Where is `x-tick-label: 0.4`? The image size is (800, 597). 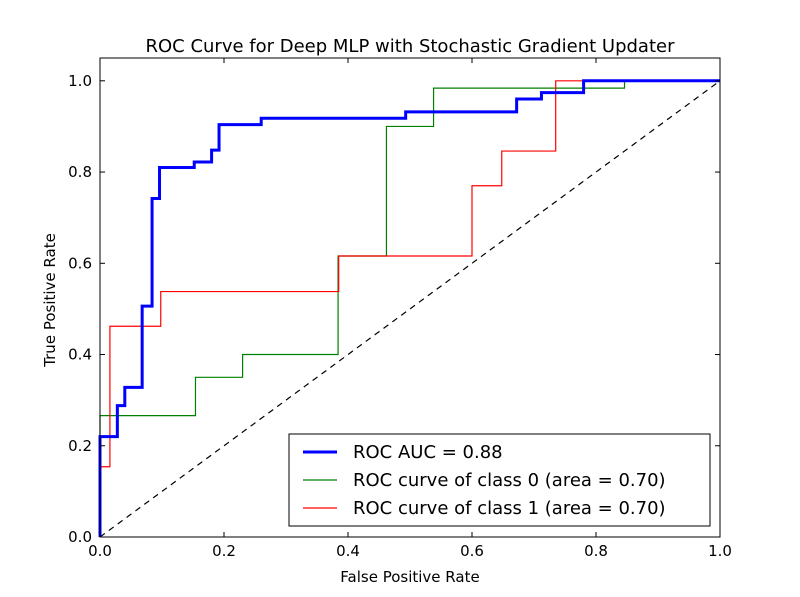
x-tick-label: 0.4 is located at coordinates (348, 551).